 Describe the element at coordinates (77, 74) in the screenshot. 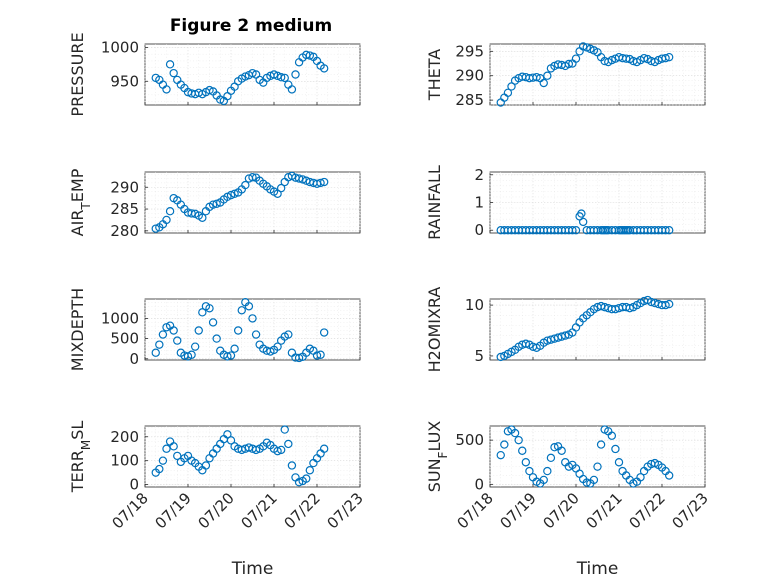

I see `y-axis-label: PRESSURE` at that location.